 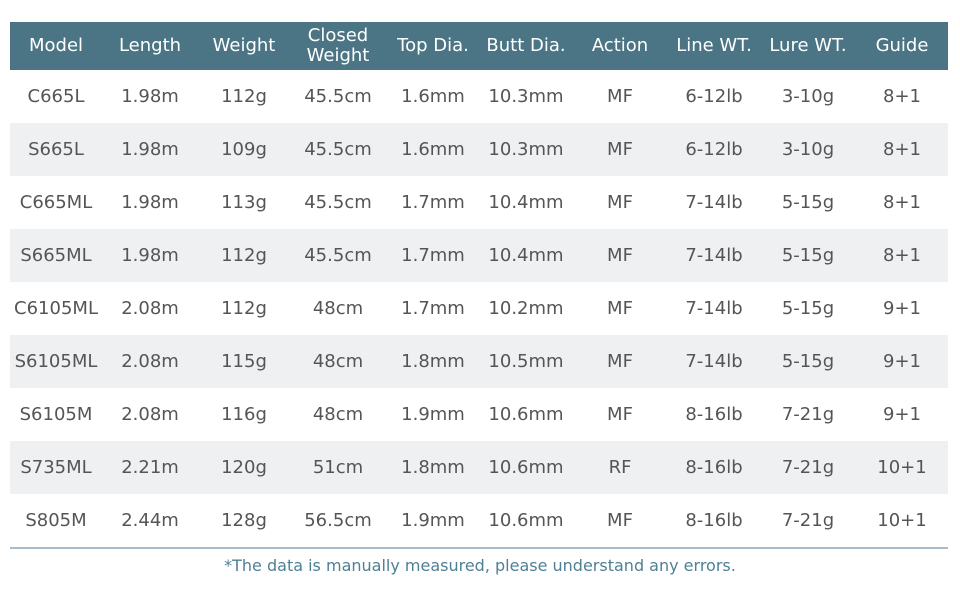 What do you see at coordinates (244, 520) in the screenshot?
I see `table-cell: 128g` at bounding box center [244, 520].